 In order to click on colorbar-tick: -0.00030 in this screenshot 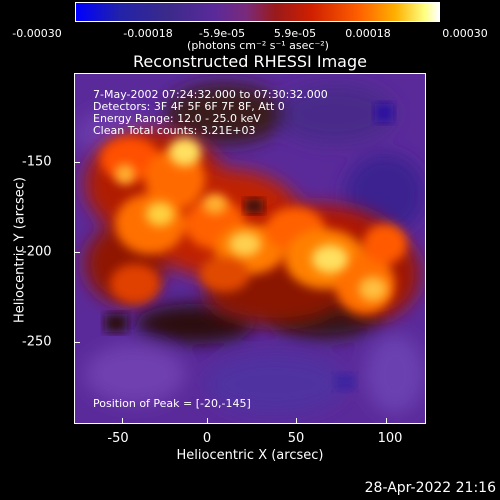, I will do `click(37, 33)`.